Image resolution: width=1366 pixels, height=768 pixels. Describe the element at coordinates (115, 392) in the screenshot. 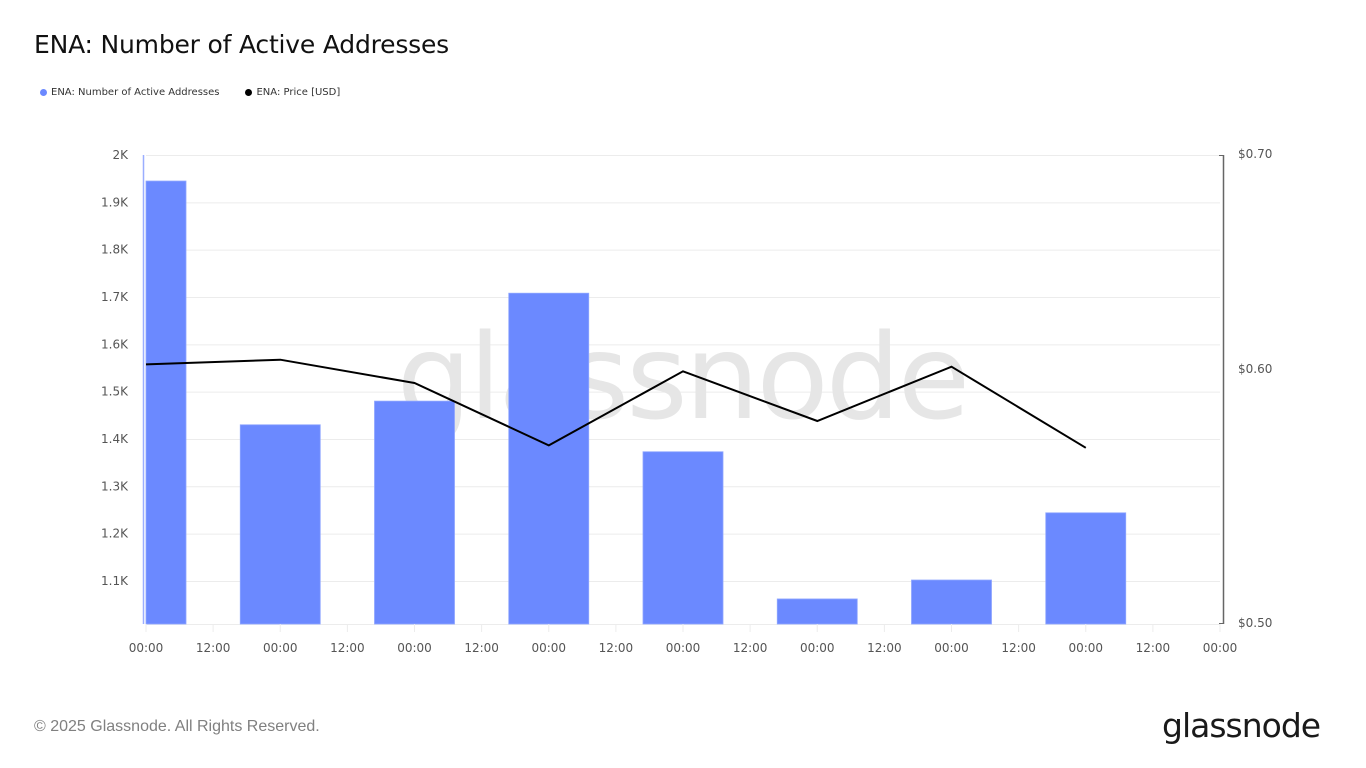

I see `svg-text: 1.5K` at that location.